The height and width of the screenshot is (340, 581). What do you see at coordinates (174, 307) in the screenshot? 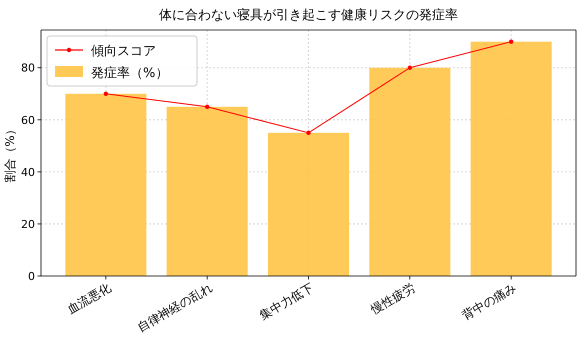
I see `x-tick-label: 自律神経の乱れ` at bounding box center [174, 307].